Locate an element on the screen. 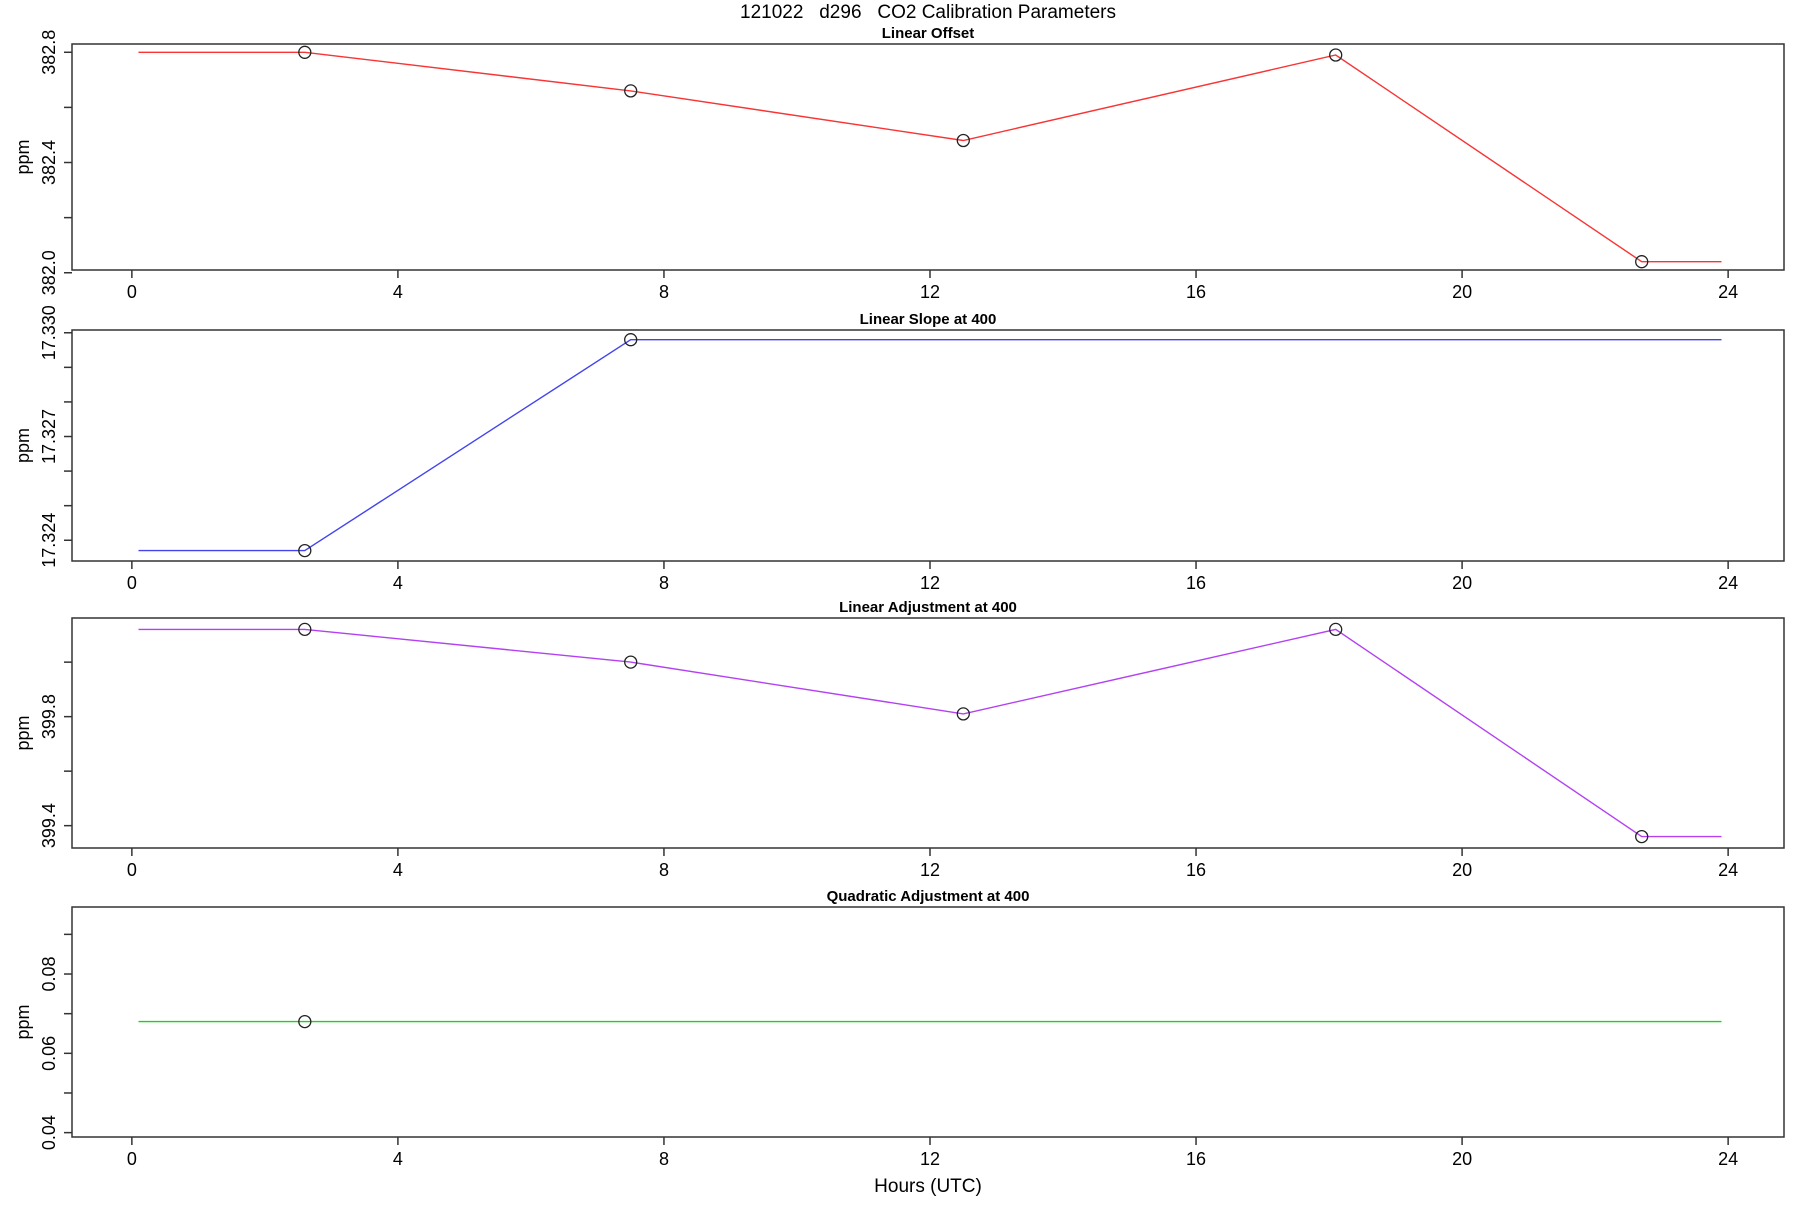 This screenshot has width=1800, height=1205. panel-title: Linear Adjustment at 400 is located at coordinates (928, 607).